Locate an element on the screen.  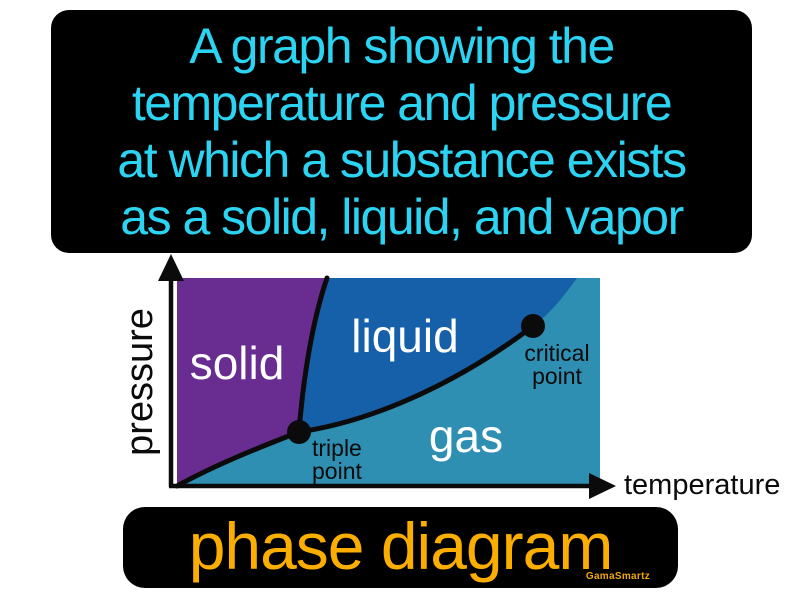
definition-line-1: A graph showing the is located at coordinates (402, 45).